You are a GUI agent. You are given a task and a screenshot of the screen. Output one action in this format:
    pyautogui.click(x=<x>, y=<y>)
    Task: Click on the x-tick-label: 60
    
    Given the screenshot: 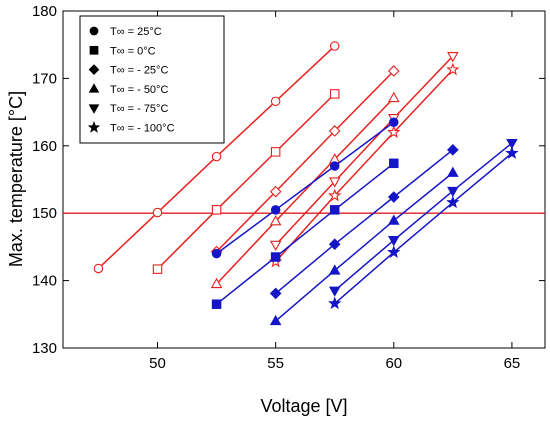 What is the action you would take?
    pyautogui.click(x=393, y=363)
    